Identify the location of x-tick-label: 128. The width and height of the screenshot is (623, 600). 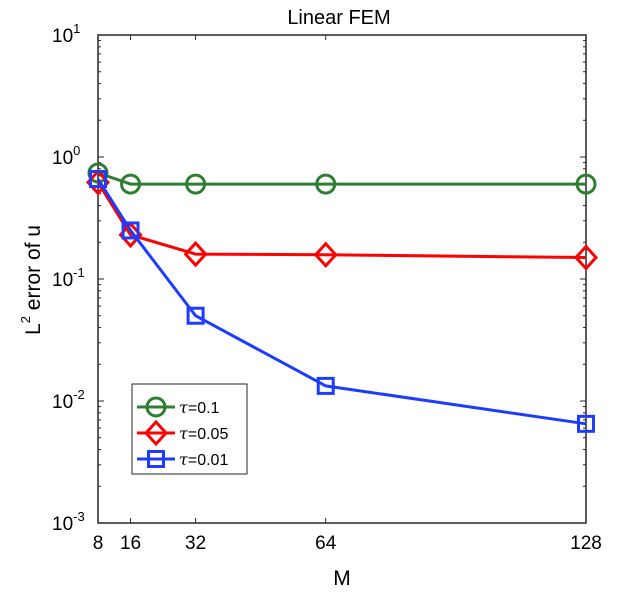
(586, 543).